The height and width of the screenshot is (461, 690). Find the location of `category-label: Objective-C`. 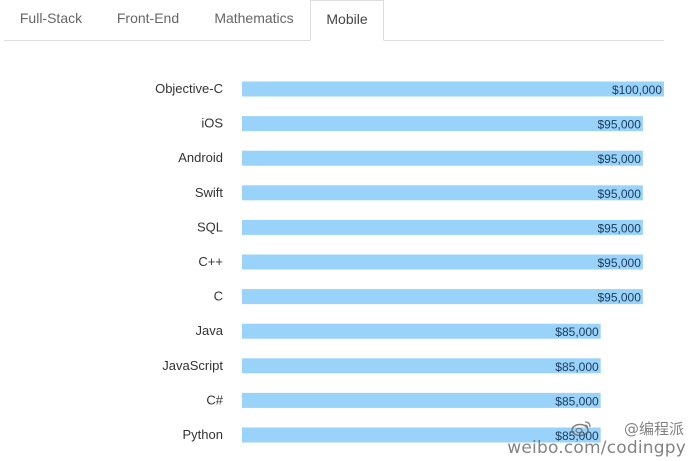

category-label: Objective-C is located at coordinates (189, 88).